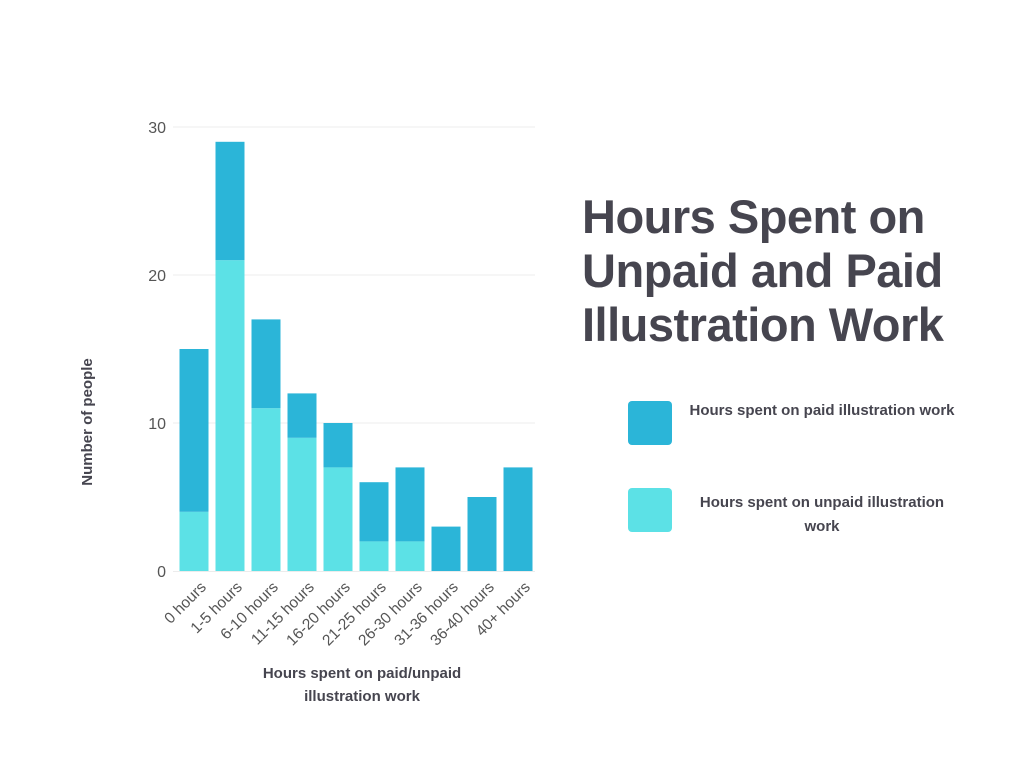  I want to click on y-tick-label: 20, so click(157, 276).